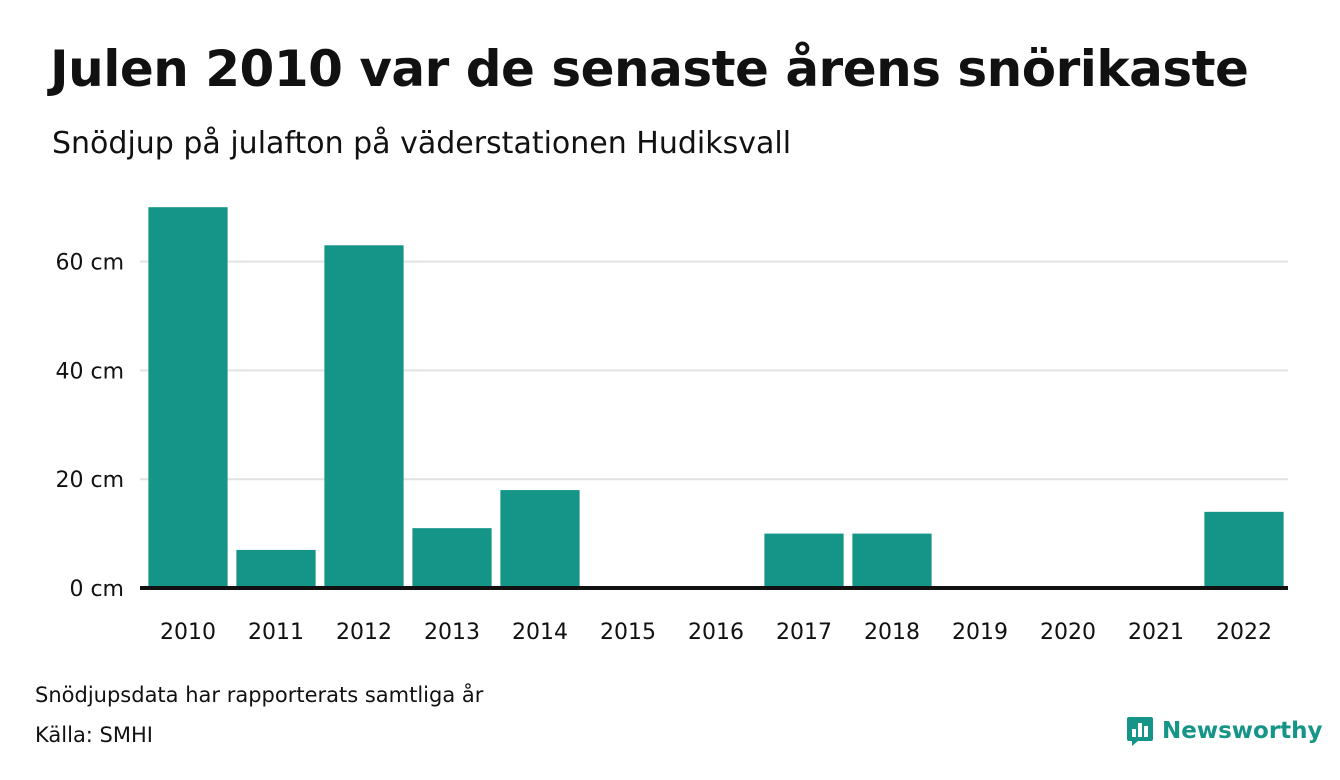 Image resolution: width=1340 pixels, height=780 pixels. I want to click on brand-name: Newsworthy, so click(1242, 731).